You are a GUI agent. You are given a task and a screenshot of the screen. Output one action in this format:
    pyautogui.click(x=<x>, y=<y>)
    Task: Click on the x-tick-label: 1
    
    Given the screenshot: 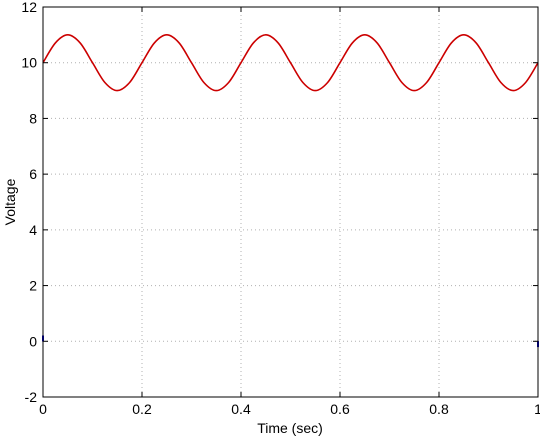 What is the action you would take?
    pyautogui.click(x=537, y=409)
    